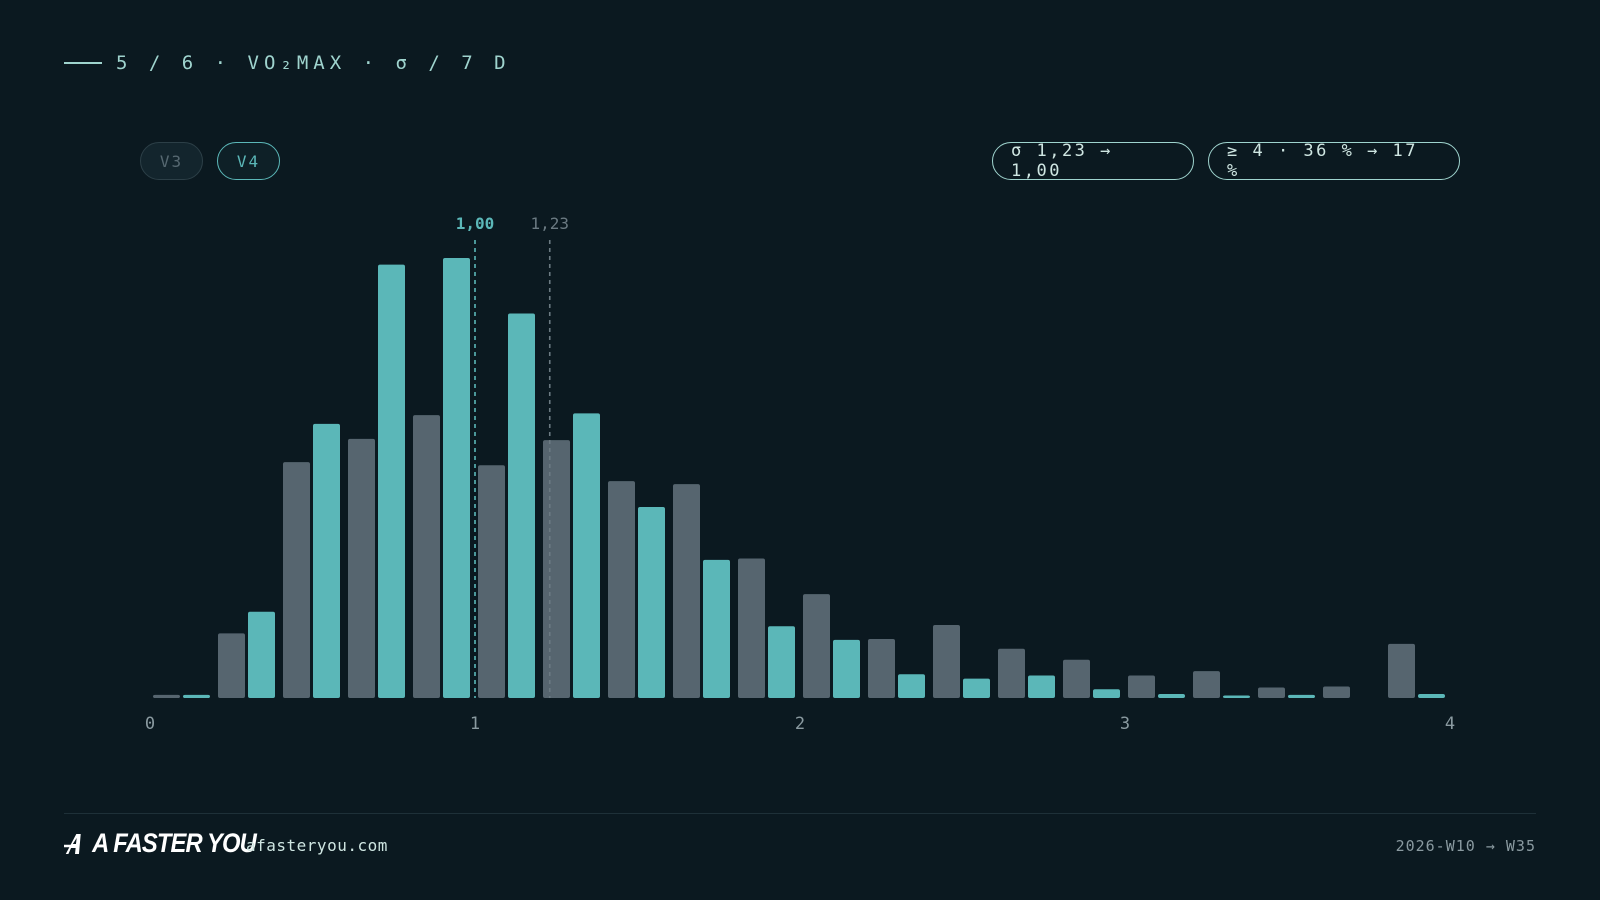 This screenshot has width=1600, height=900. What do you see at coordinates (549, 223) in the screenshot?
I see `marker-label-1: 1,23` at bounding box center [549, 223].